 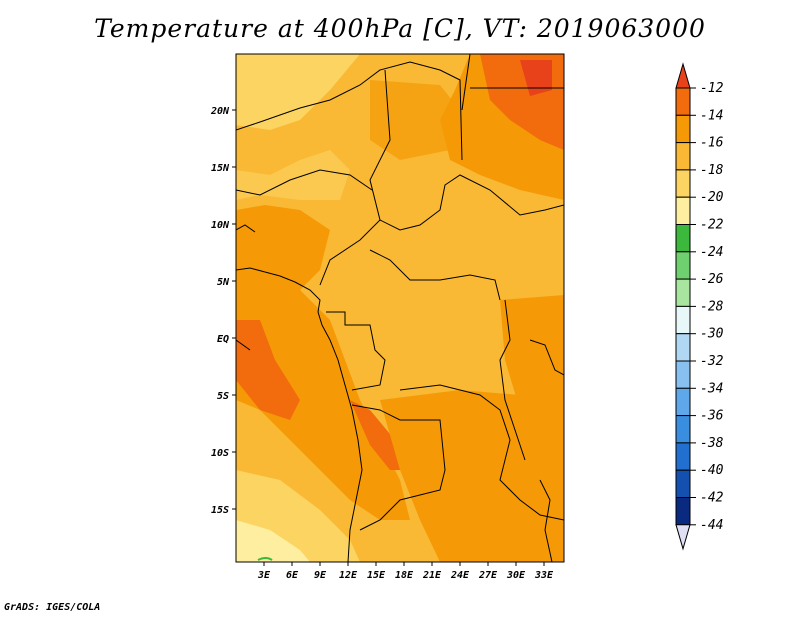 I want to click on field-ne-hot, so click(x=536, y=78).